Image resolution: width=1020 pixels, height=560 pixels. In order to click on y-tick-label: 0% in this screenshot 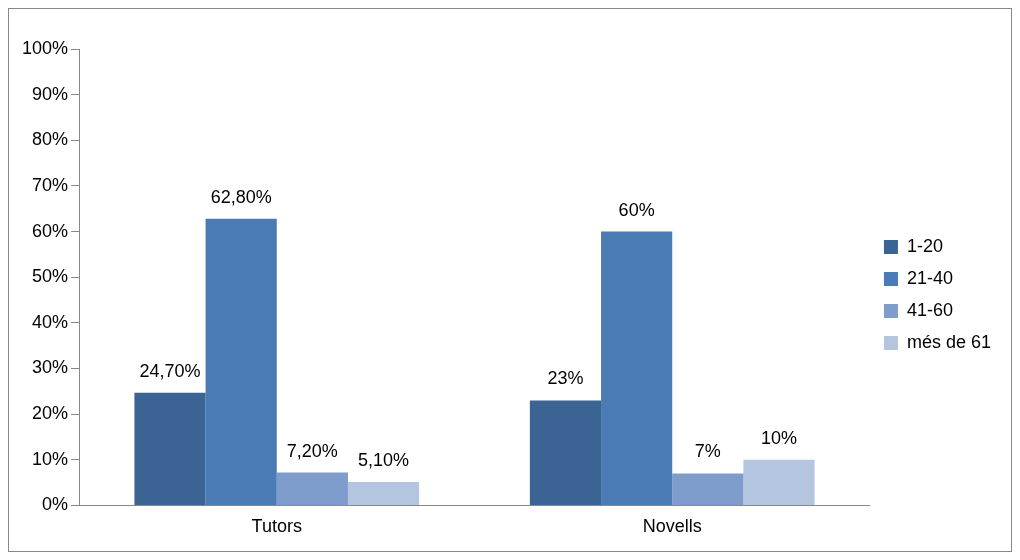, I will do `click(55, 504)`.